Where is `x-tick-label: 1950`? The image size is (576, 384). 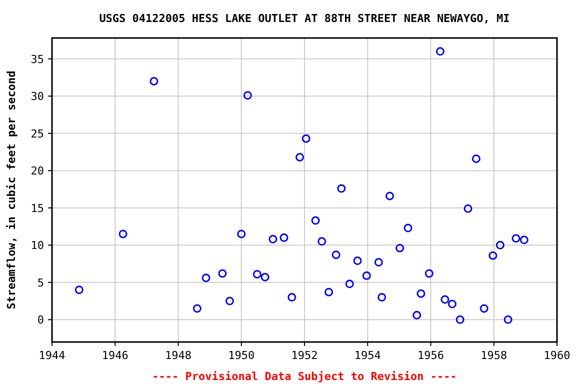
x-tick-label: 1950 is located at coordinates (241, 355).